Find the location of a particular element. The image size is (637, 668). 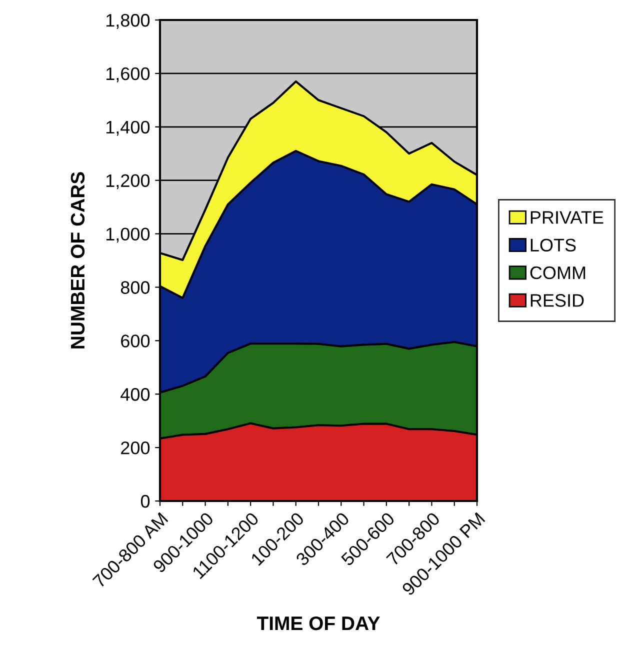

y-tick-label: 1,000 is located at coordinates (128, 235).